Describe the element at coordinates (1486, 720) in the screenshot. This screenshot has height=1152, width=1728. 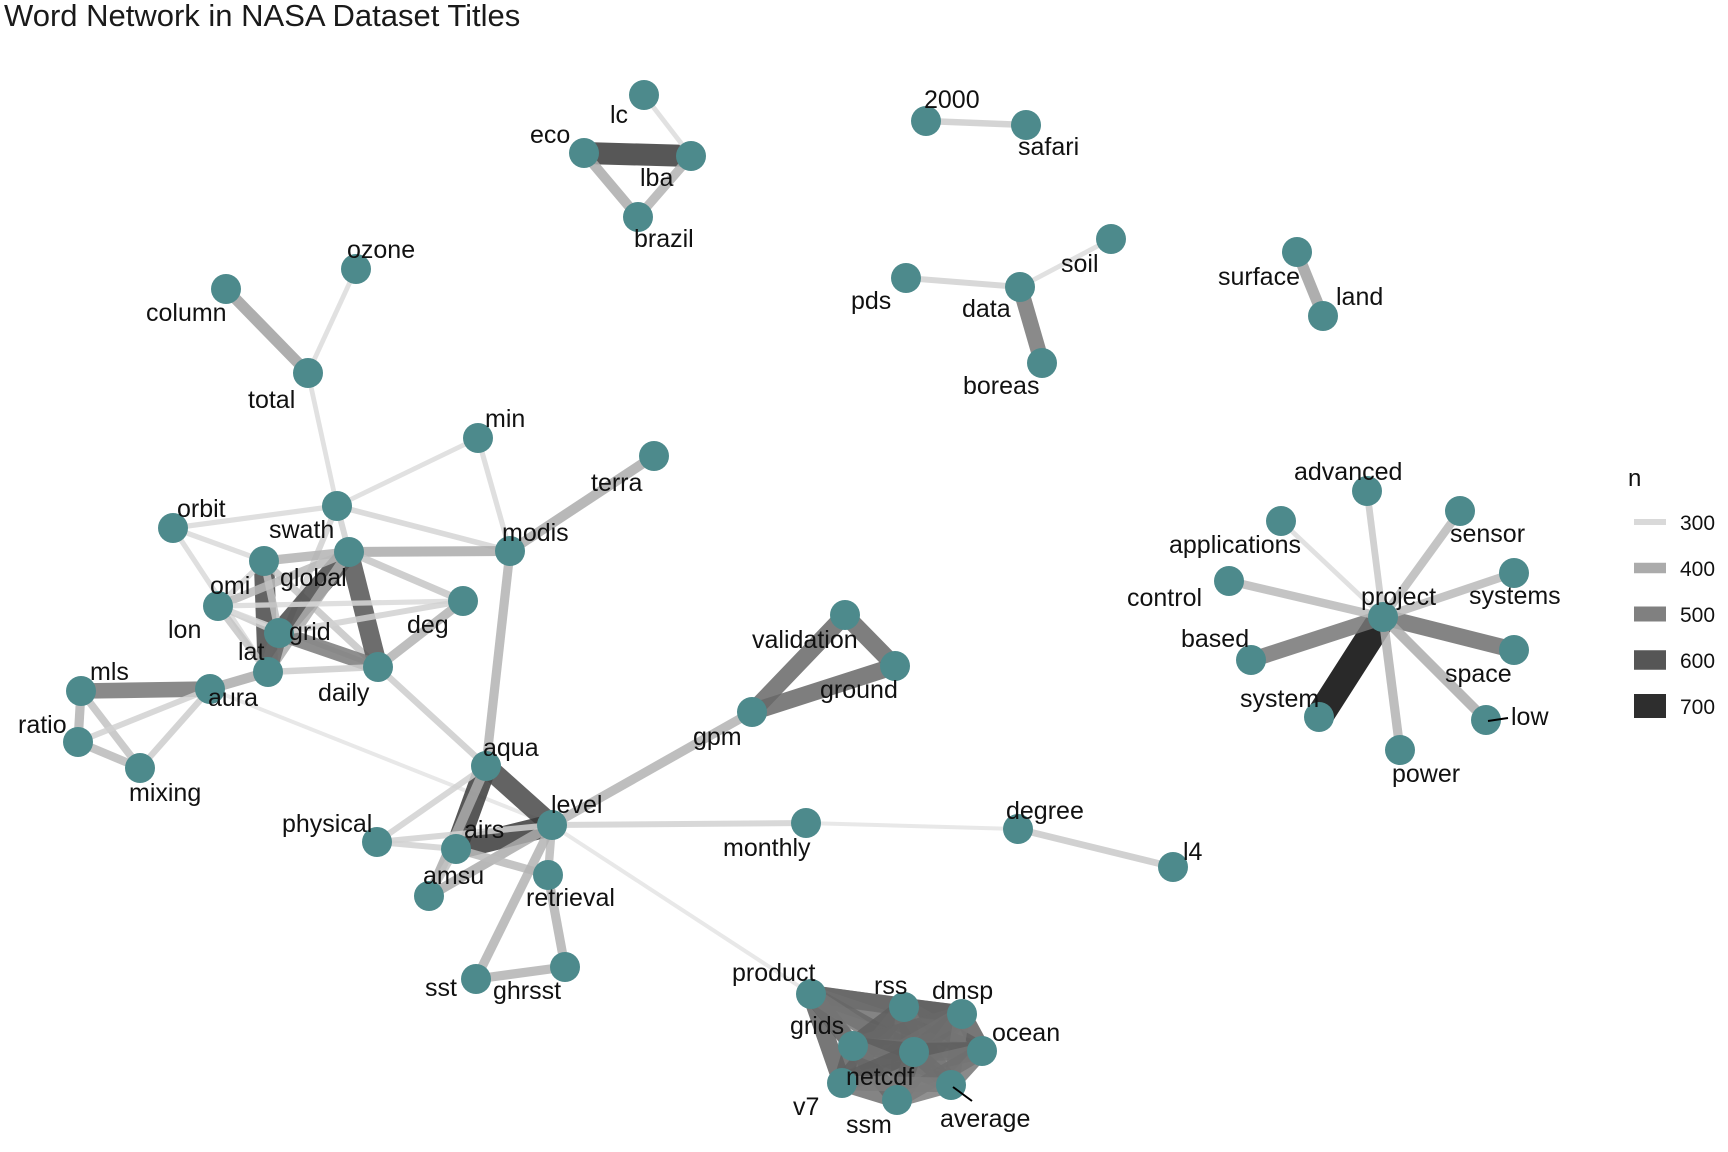
I see `node-low` at that location.